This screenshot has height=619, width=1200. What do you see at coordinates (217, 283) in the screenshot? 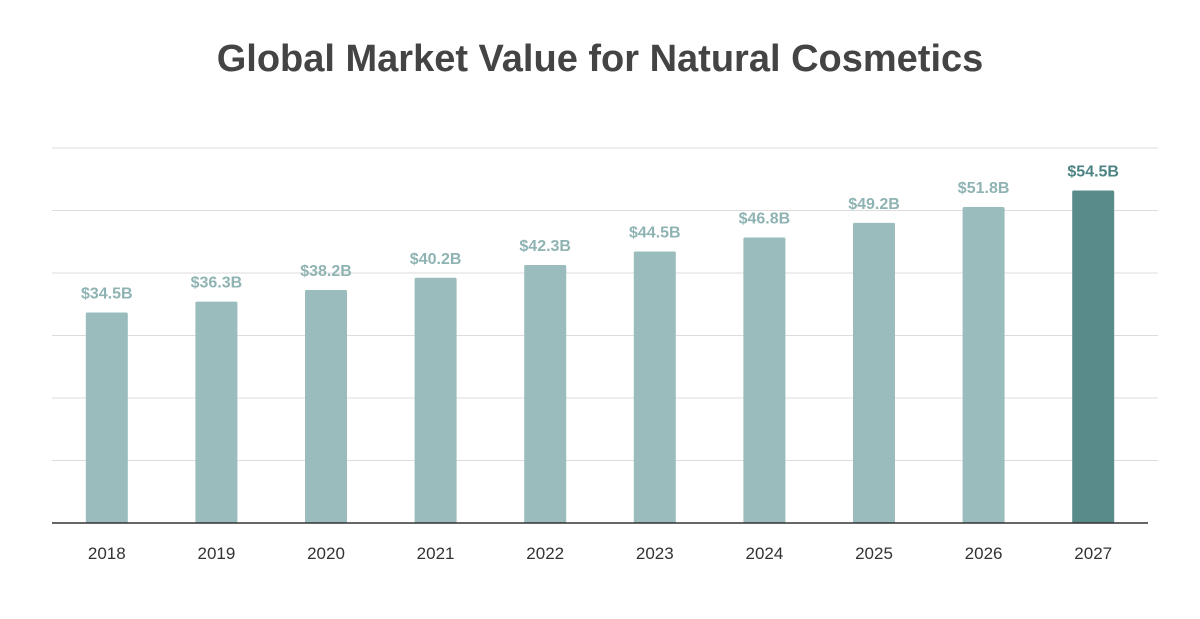
I see `value-label-2019: $36.3B` at bounding box center [217, 283].